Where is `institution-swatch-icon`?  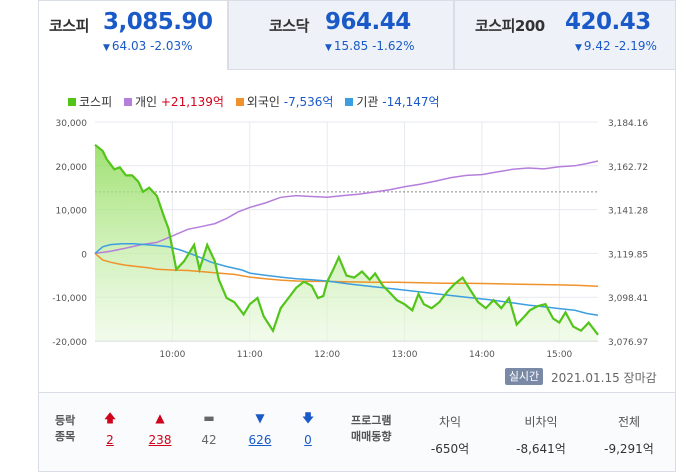
institution-swatch-icon is located at coordinates (349, 102).